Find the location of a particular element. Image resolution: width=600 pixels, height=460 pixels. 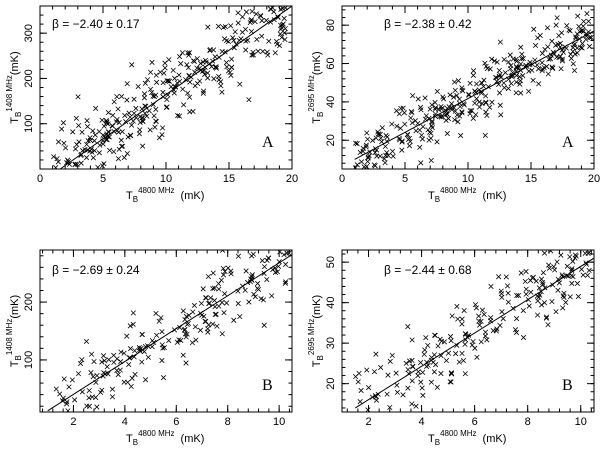

y-tick-label: 300 is located at coordinates (29, 33).